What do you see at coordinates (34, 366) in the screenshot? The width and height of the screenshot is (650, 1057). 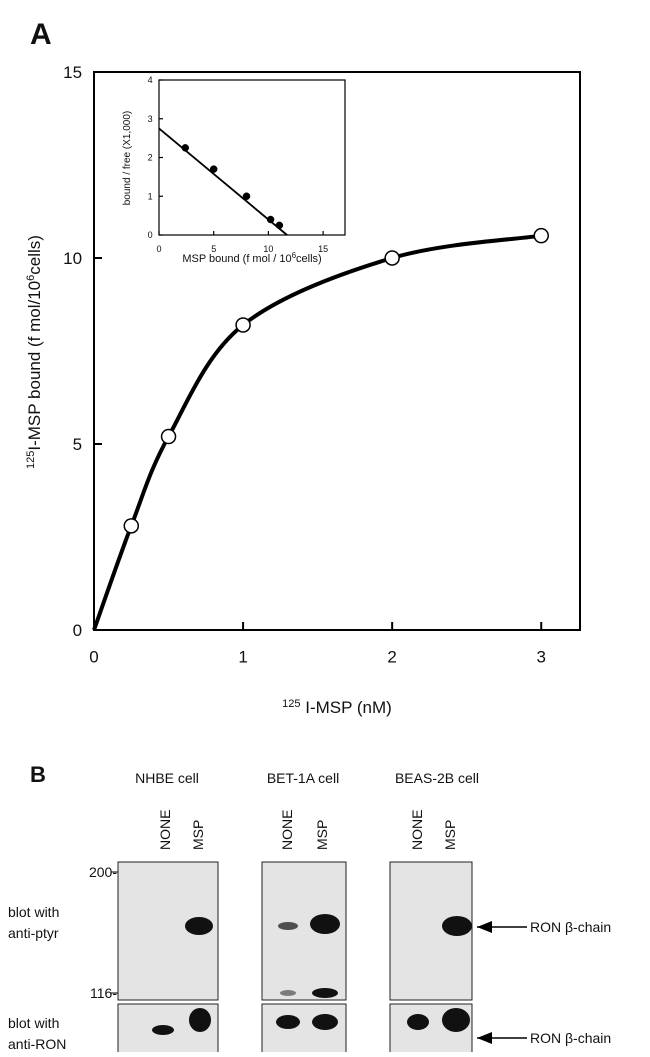 I see `text: I-MSP bound (f mol/10` at bounding box center [34, 366].